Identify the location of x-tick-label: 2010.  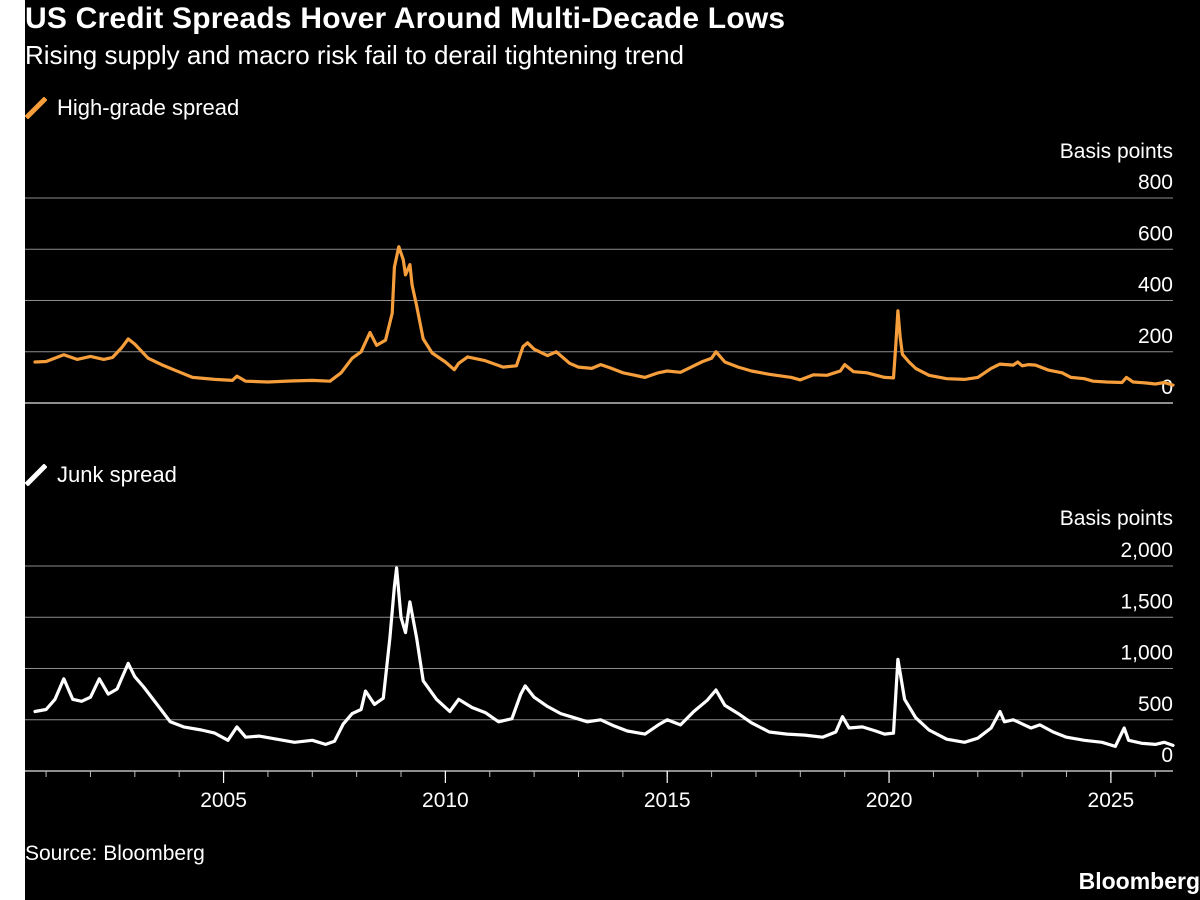
(445, 800).